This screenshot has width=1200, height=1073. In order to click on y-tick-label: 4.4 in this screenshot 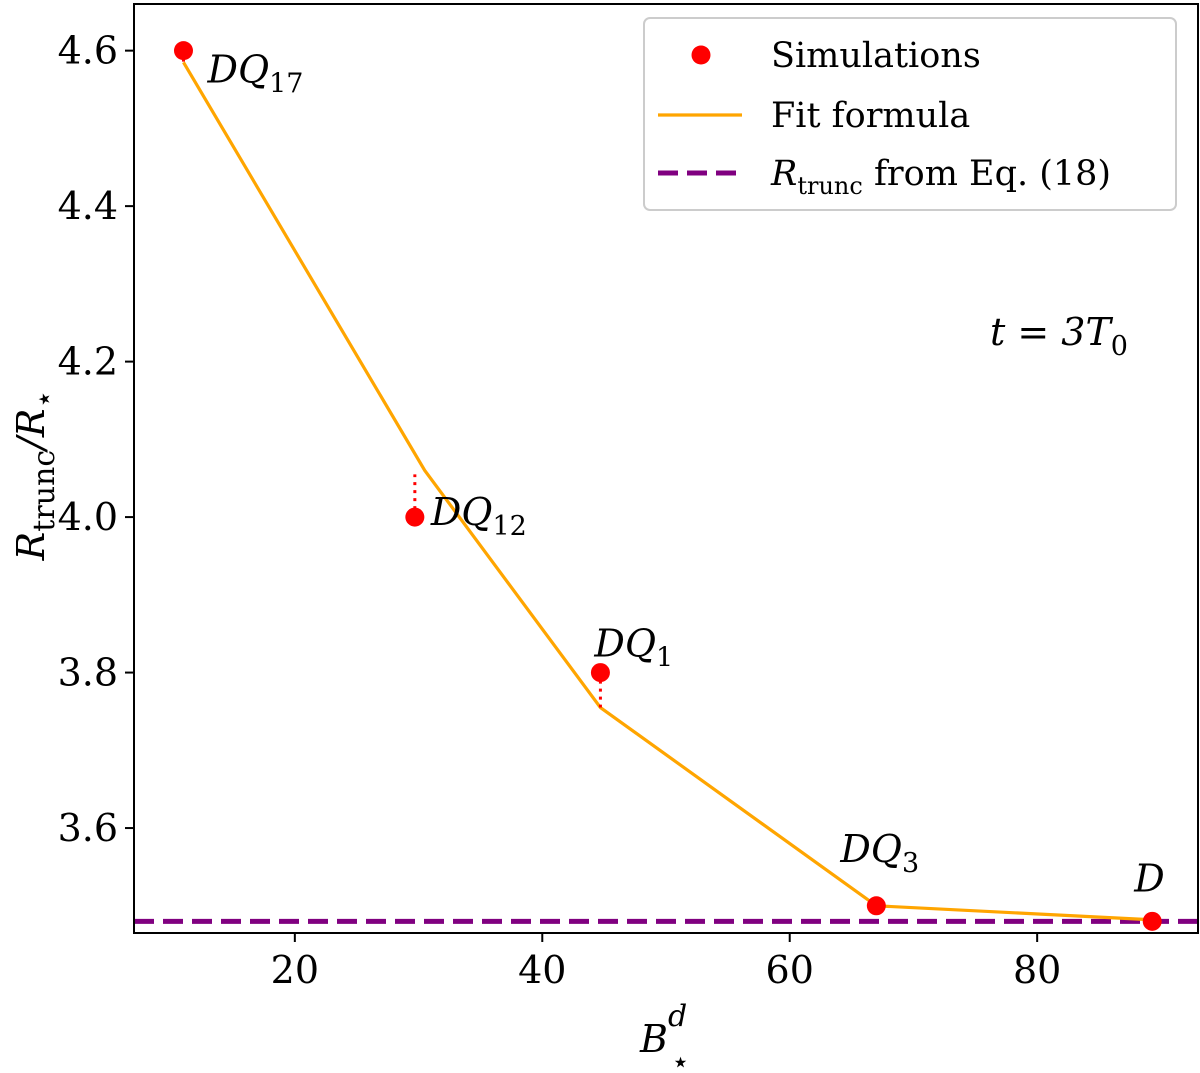, I will do `click(88, 206)`.